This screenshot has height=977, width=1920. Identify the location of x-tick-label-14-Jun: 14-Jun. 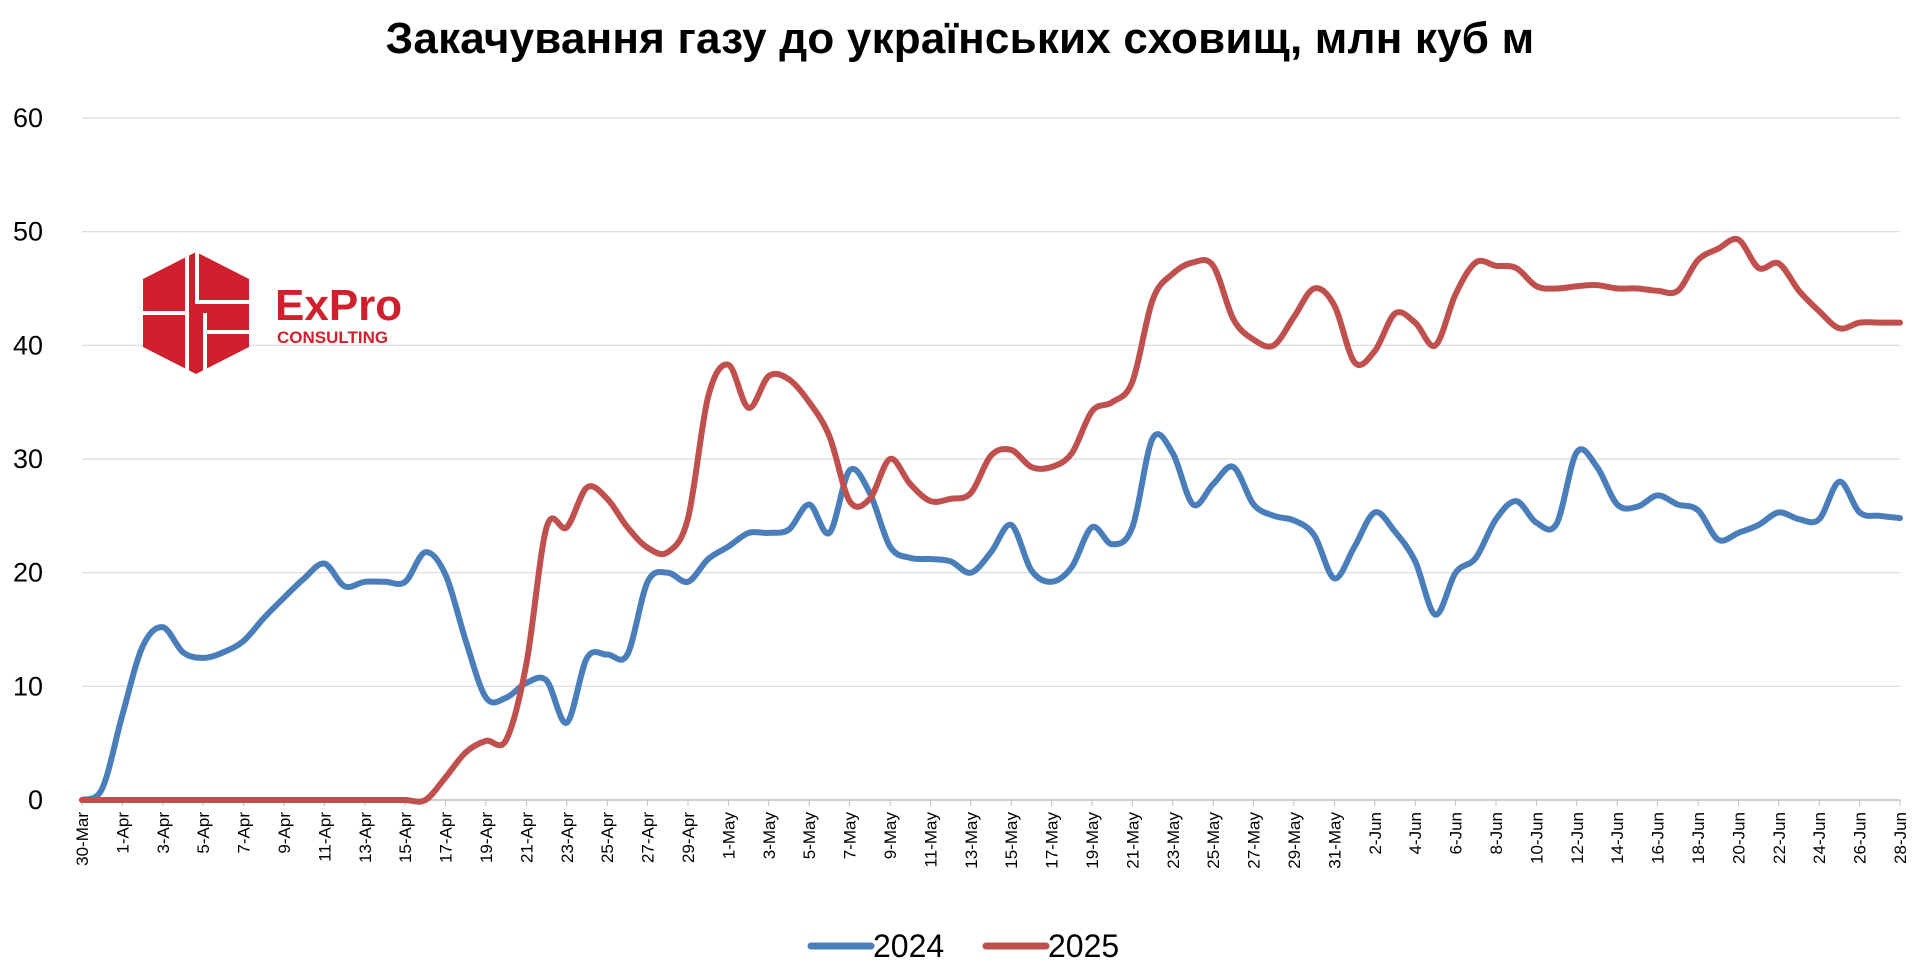
(1617, 838).